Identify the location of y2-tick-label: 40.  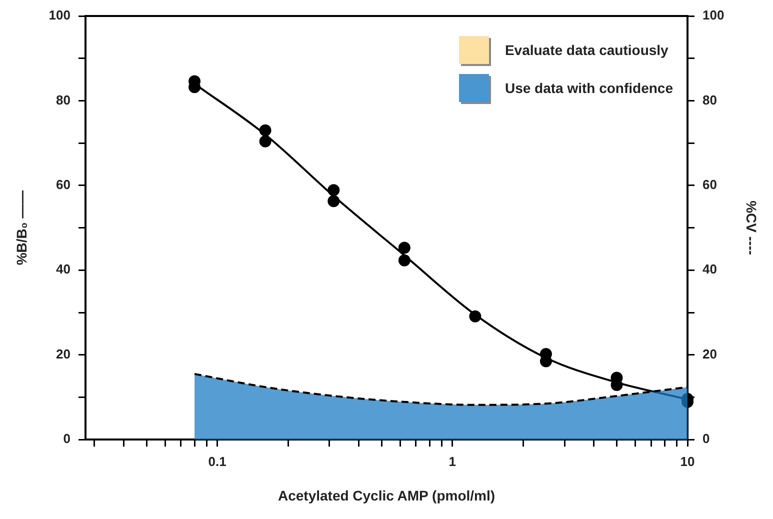
(709, 269).